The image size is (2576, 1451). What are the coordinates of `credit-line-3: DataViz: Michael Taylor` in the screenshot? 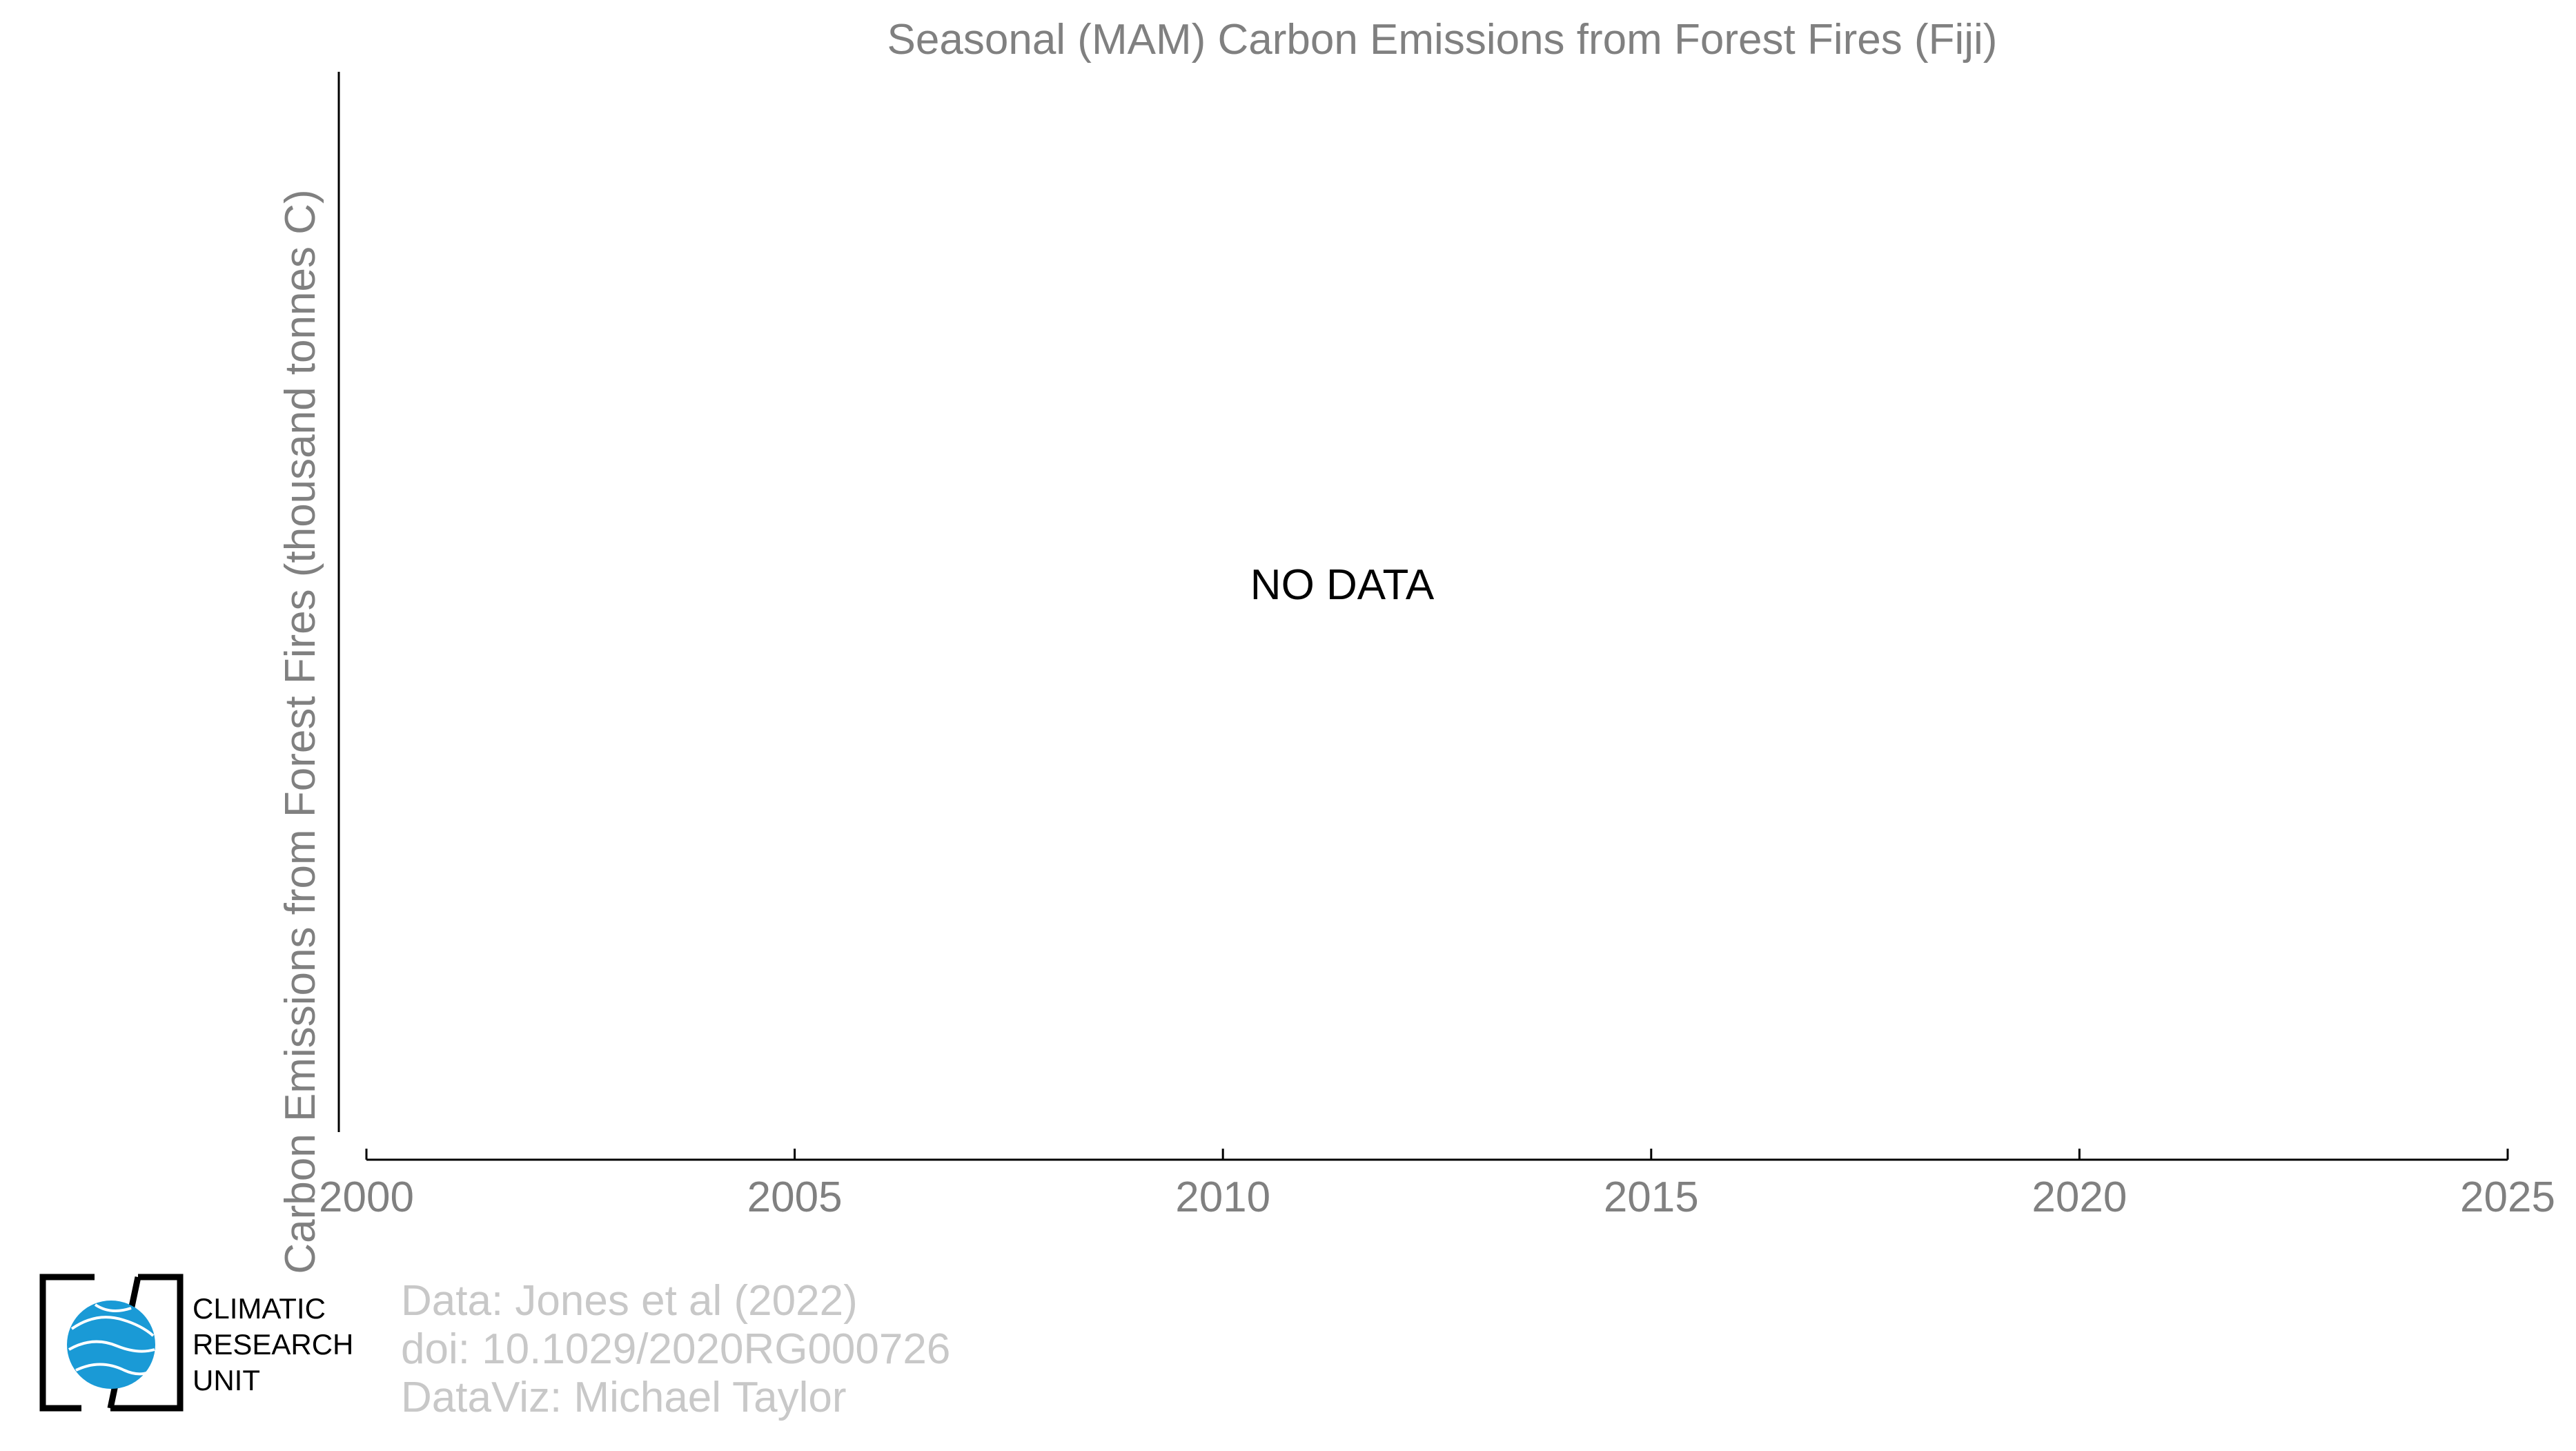 It's located at (624, 1397).